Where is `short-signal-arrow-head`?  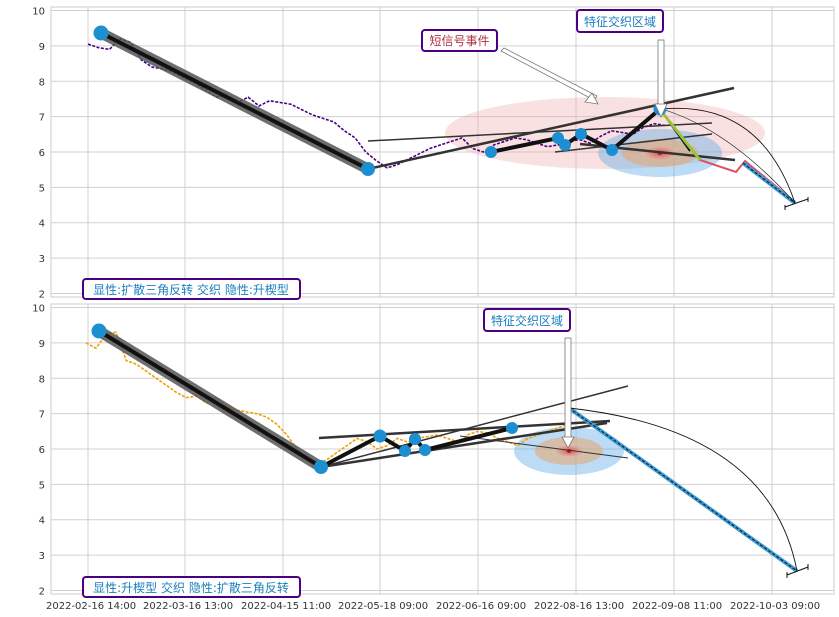
short-signal-arrow-head is located at coordinates (591, 98).